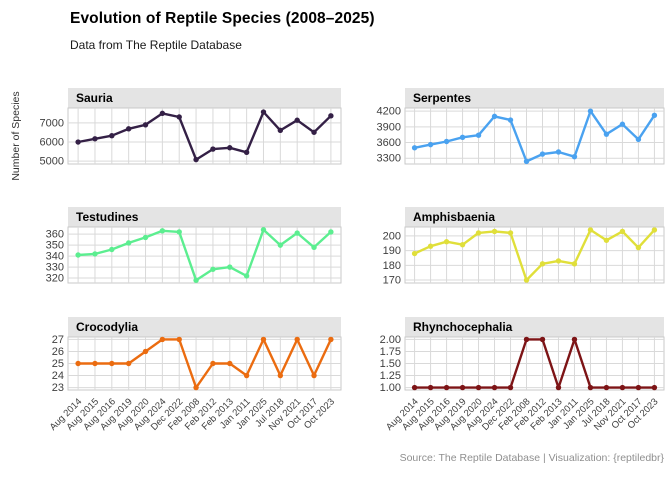 Image resolution: width=672 pixels, height=480 pixels. I want to click on crocodylia-line, so click(204, 363).